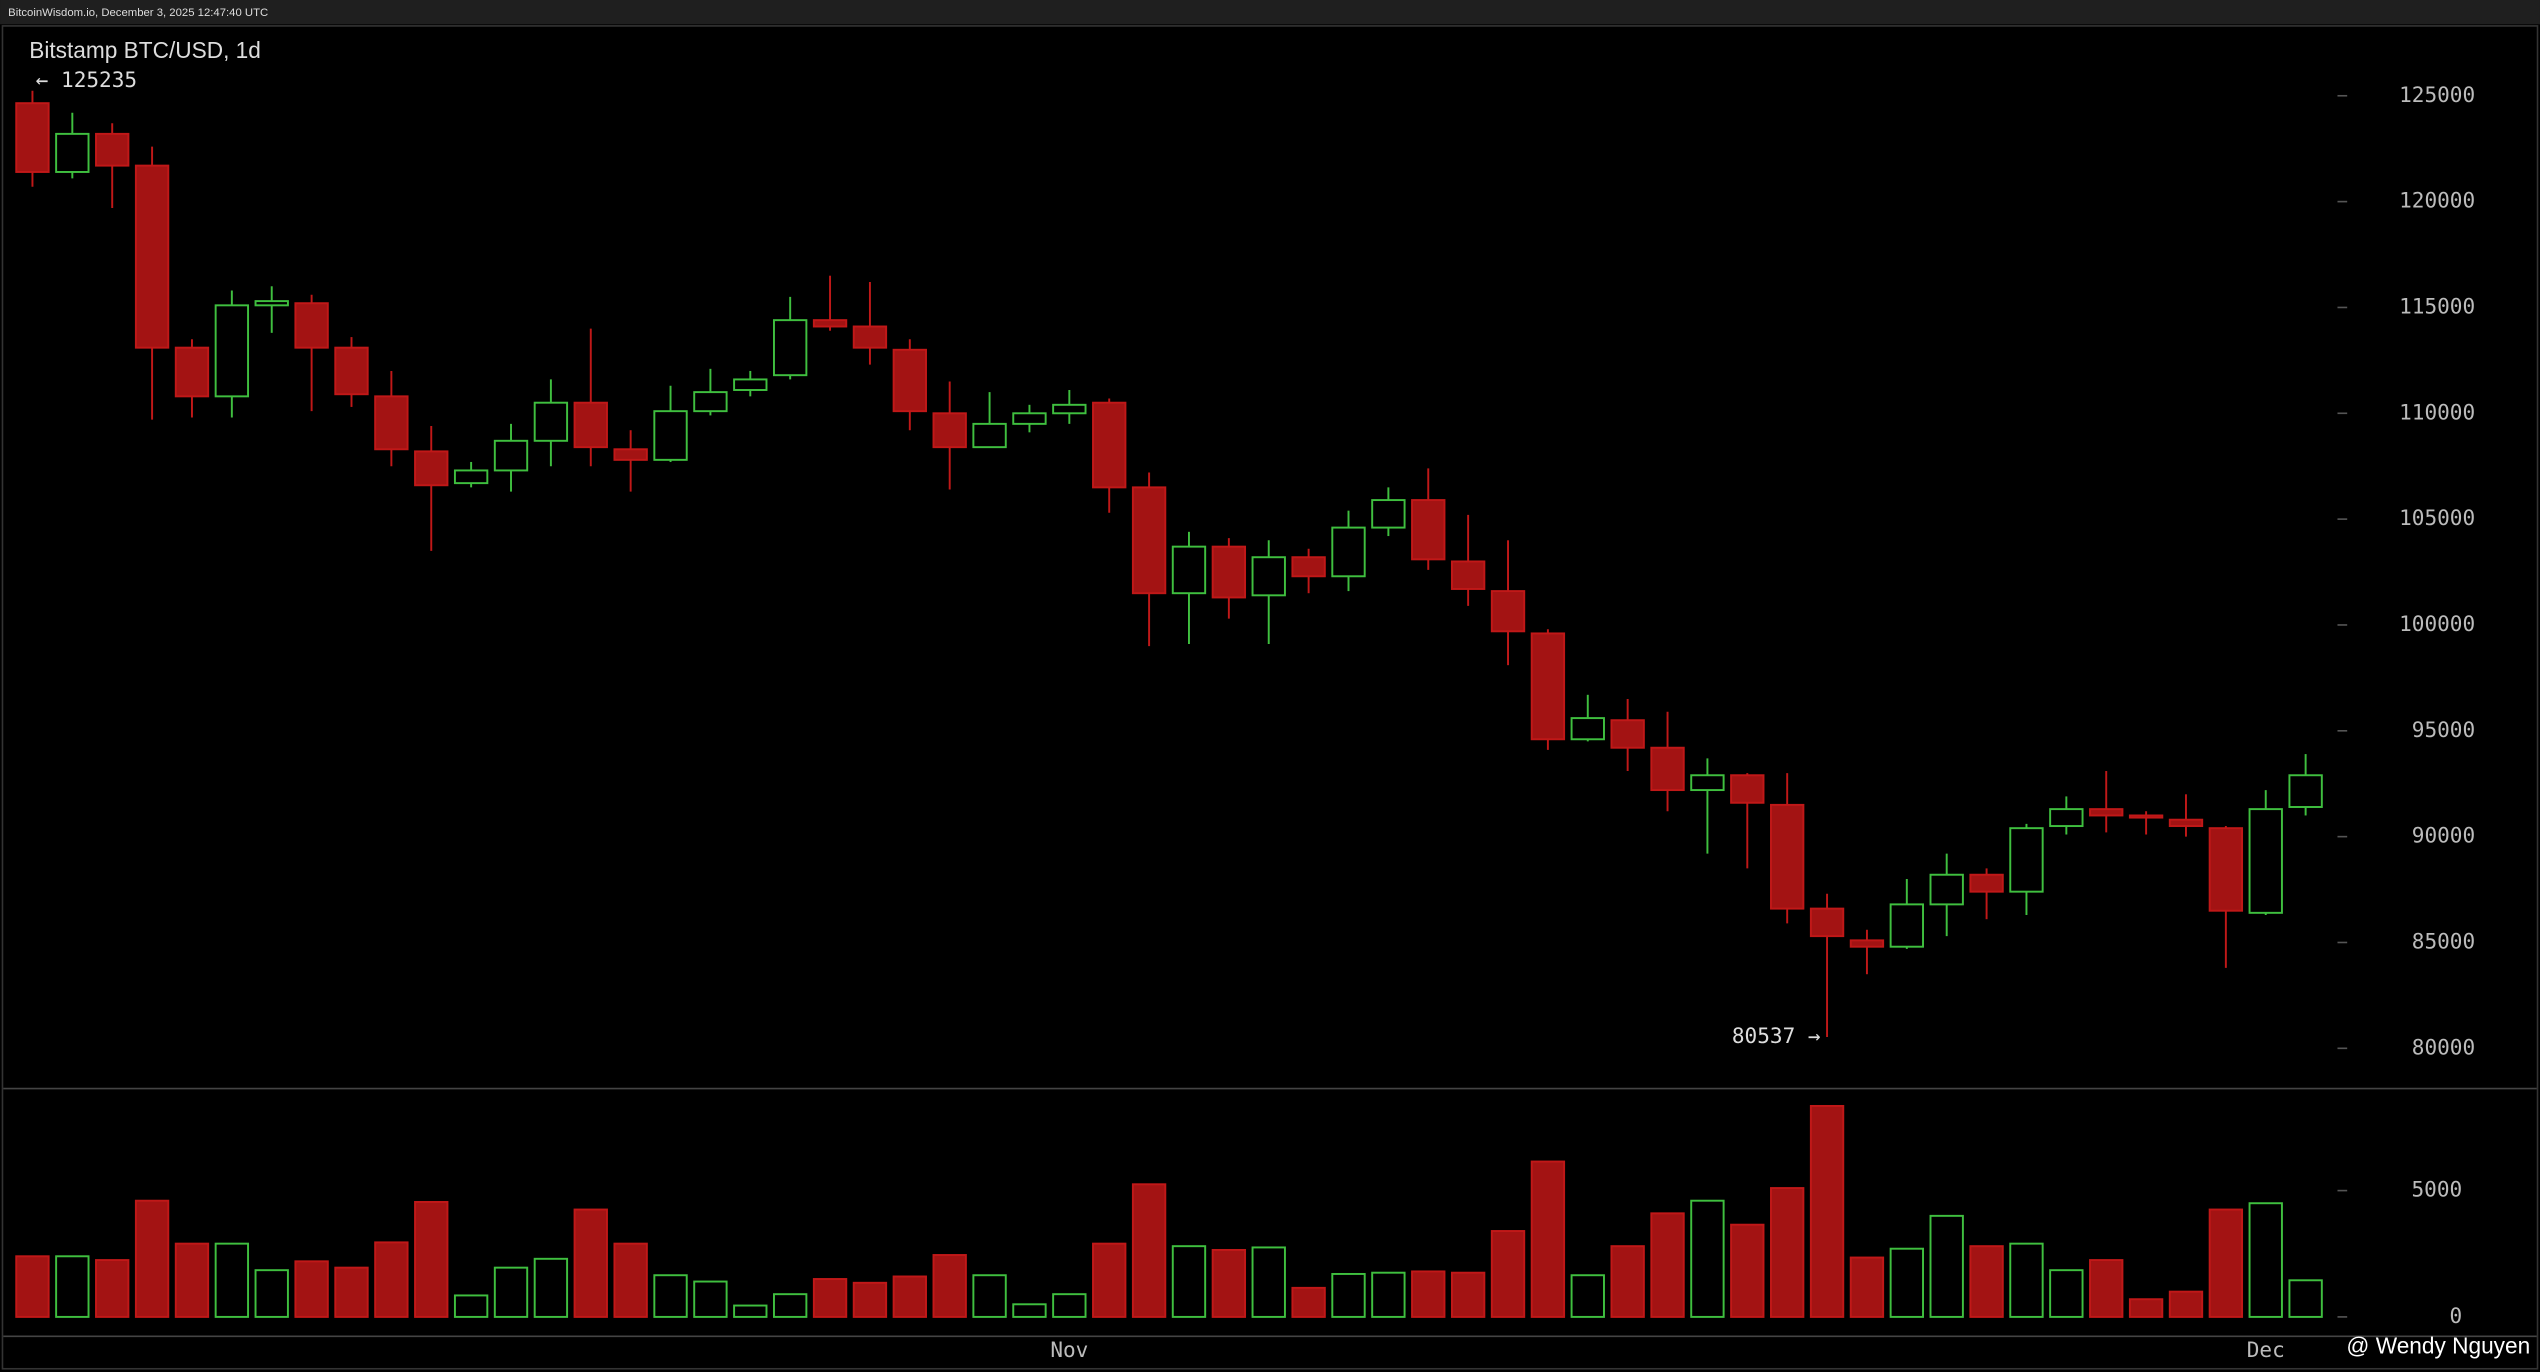 This screenshot has height=1372, width=2540. I want to click on top-bar, so click(1270, 12).